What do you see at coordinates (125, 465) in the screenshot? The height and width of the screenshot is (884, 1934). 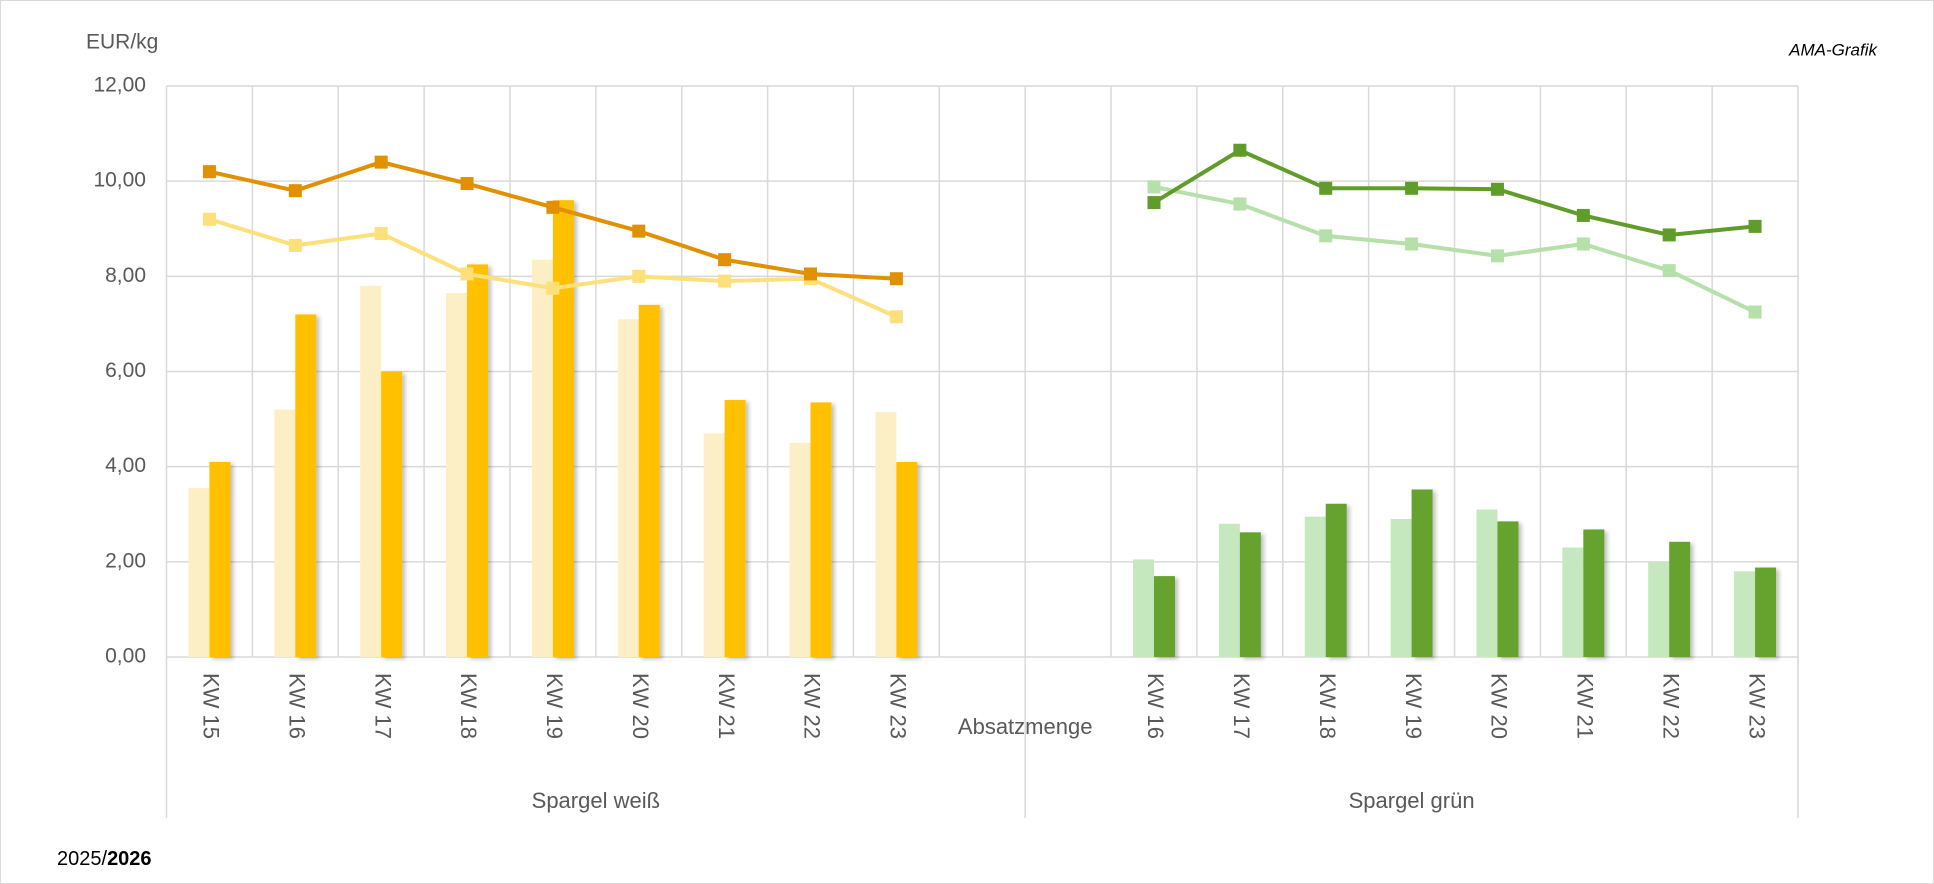 I see `y-tick-label: 4,00` at bounding box center [125, 465].